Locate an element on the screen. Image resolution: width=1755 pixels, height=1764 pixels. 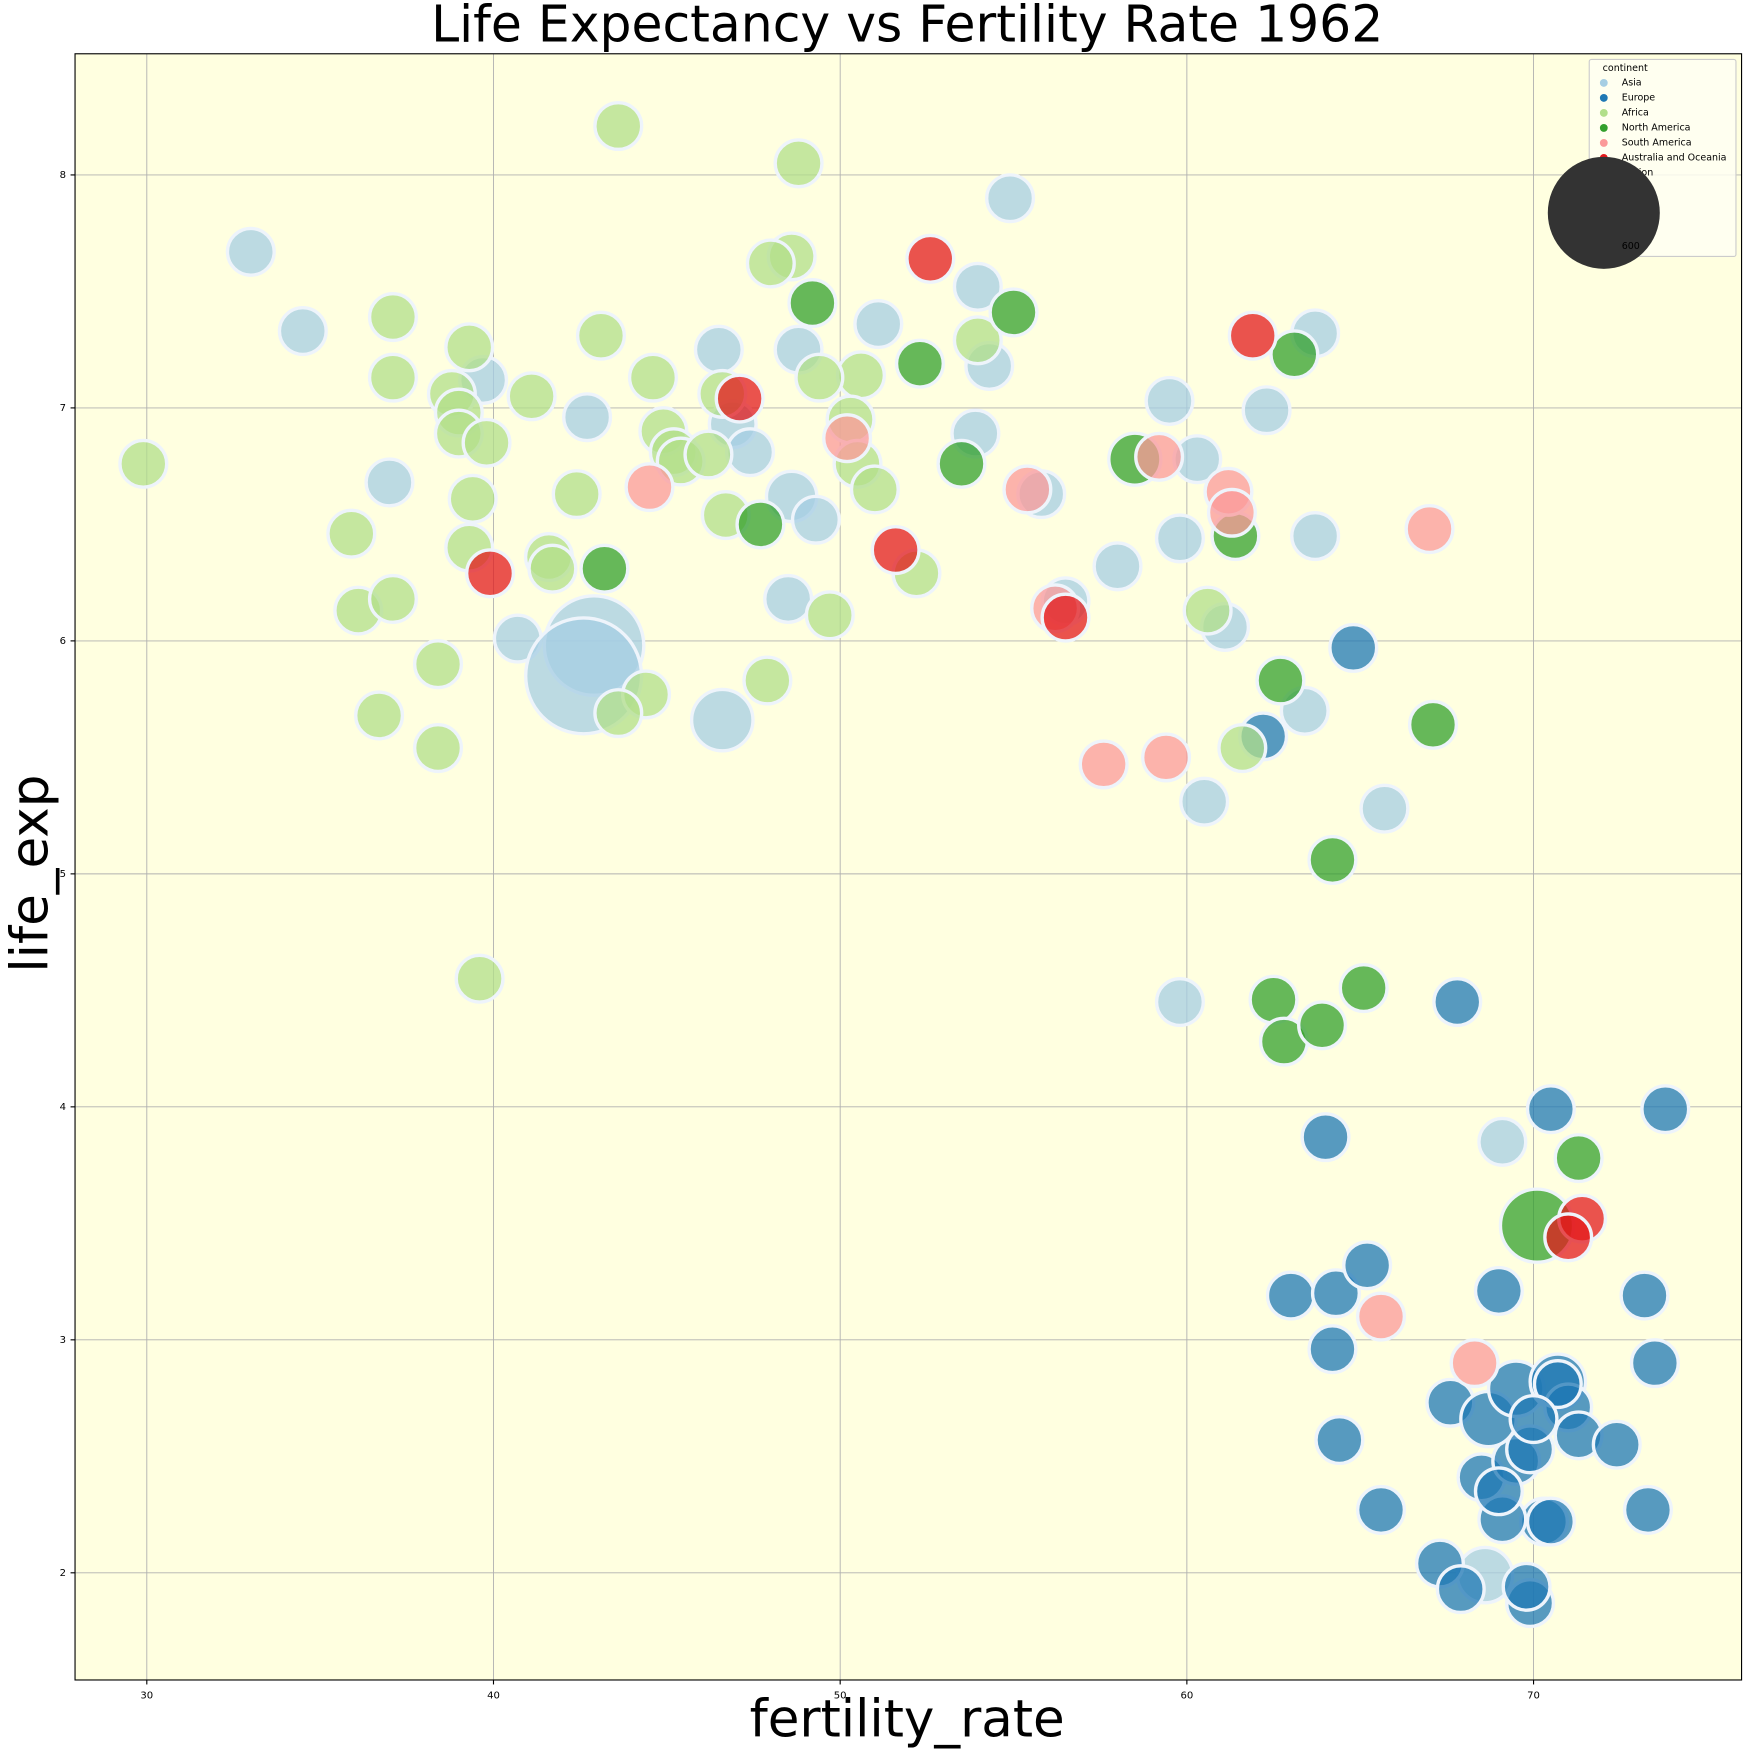
legend-label: Africa is located at coordinates (1635, 112).